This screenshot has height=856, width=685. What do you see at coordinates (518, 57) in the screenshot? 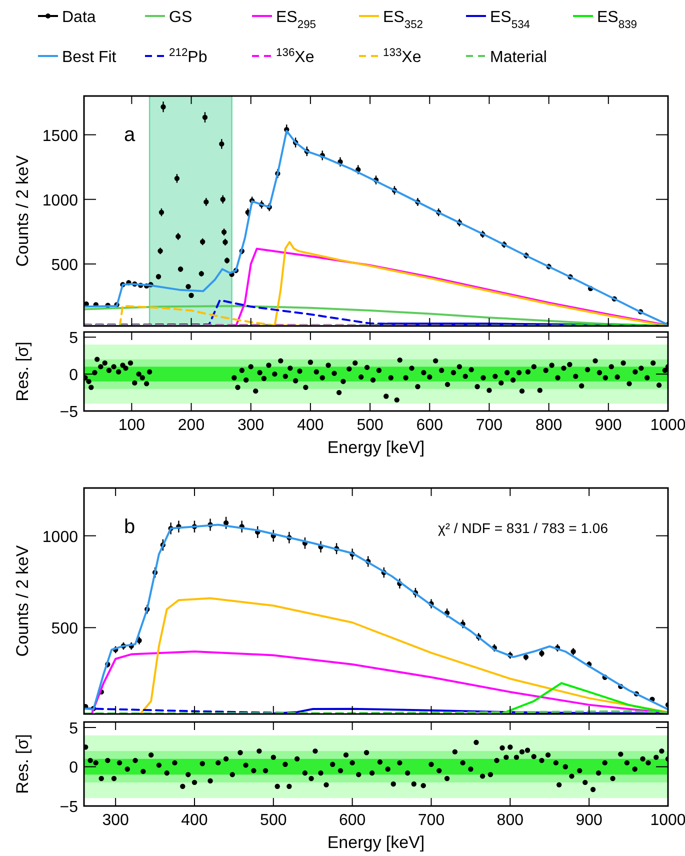
I see `legend-label: Material` at bounding box center [518, 57].